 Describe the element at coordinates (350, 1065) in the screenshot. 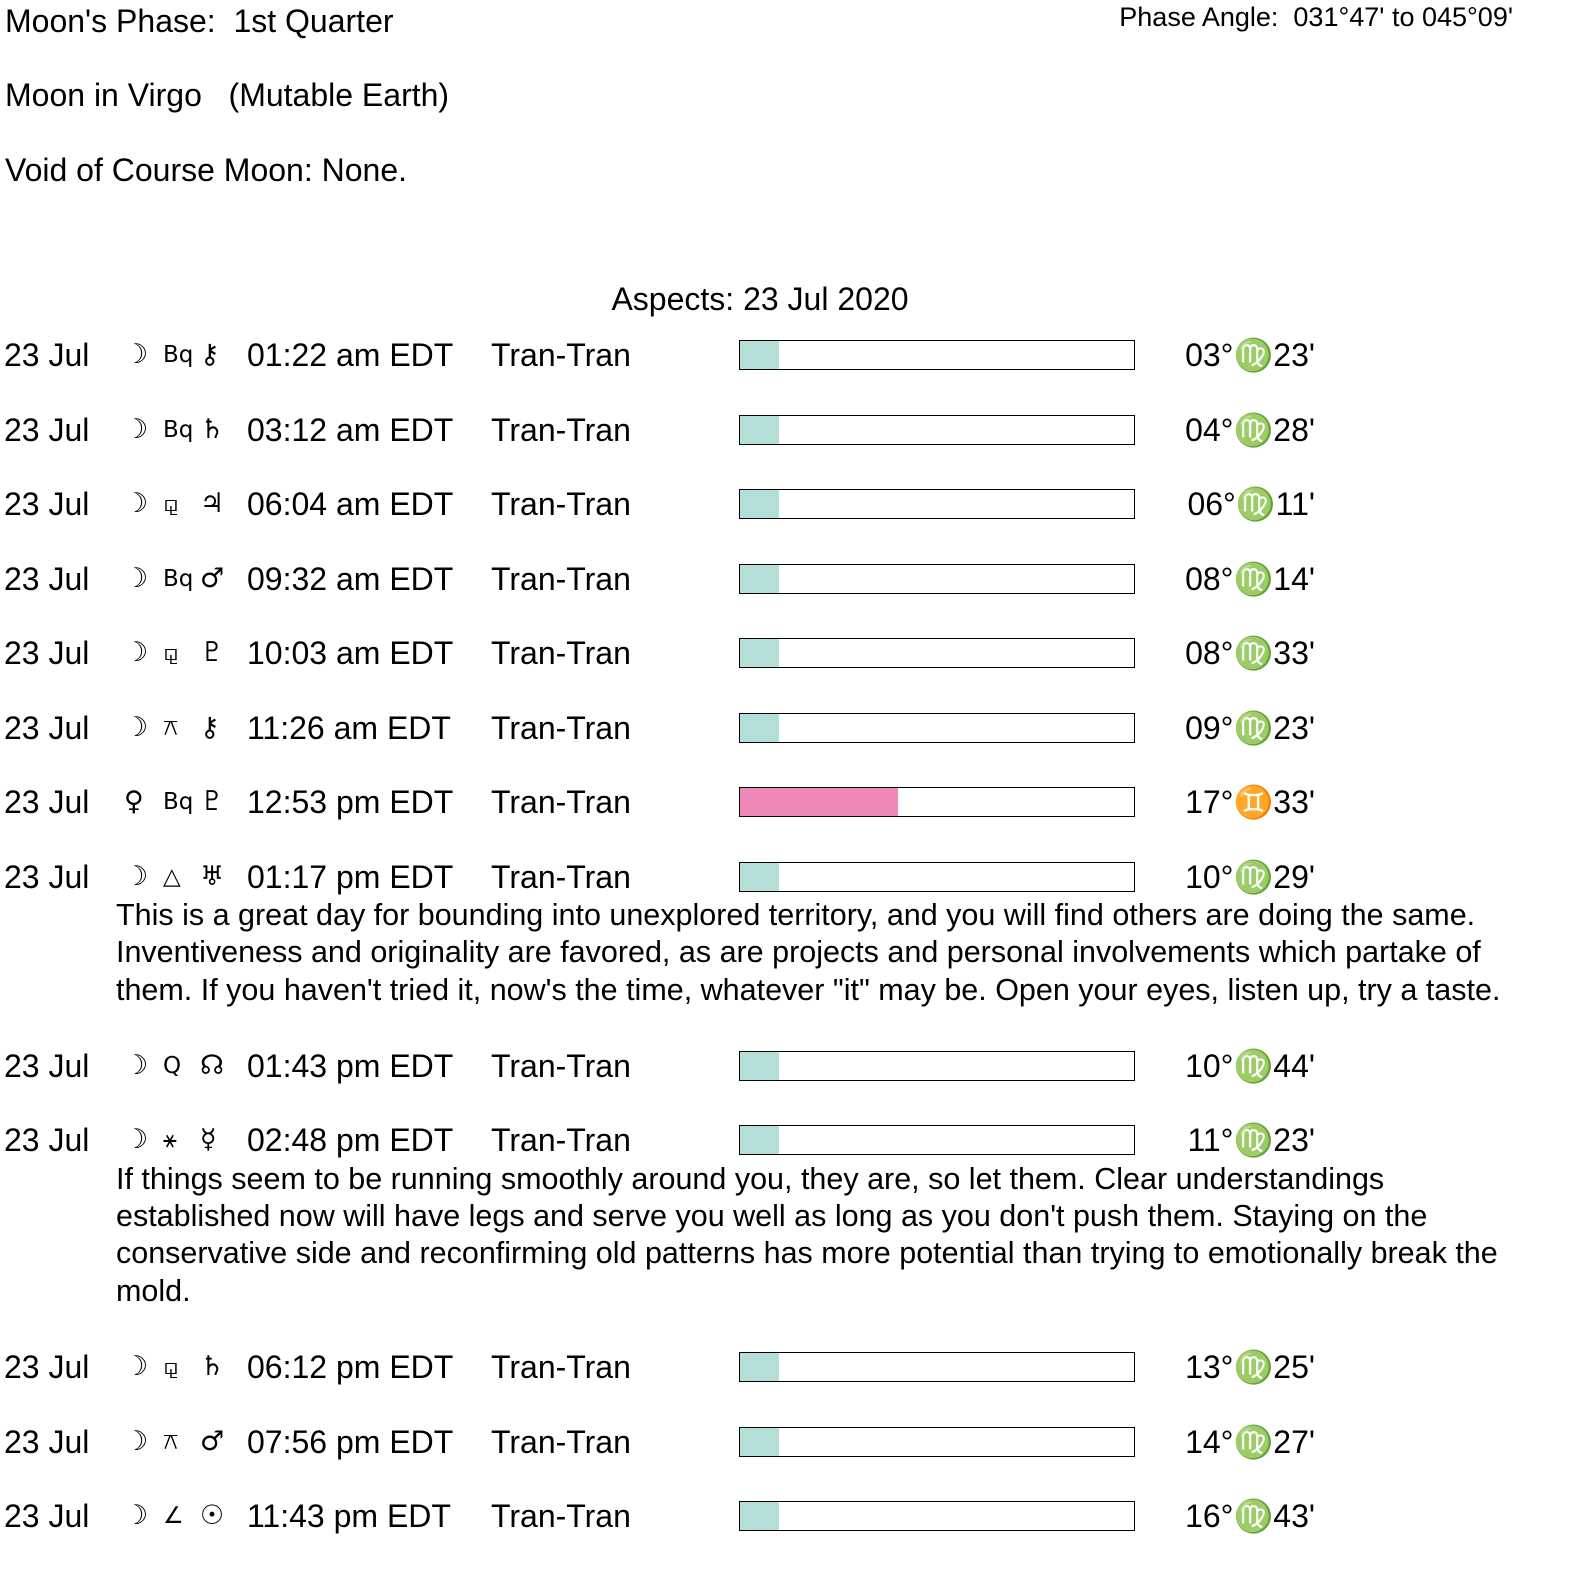

I see `time-label: 01:43 pm EDT` at that location.